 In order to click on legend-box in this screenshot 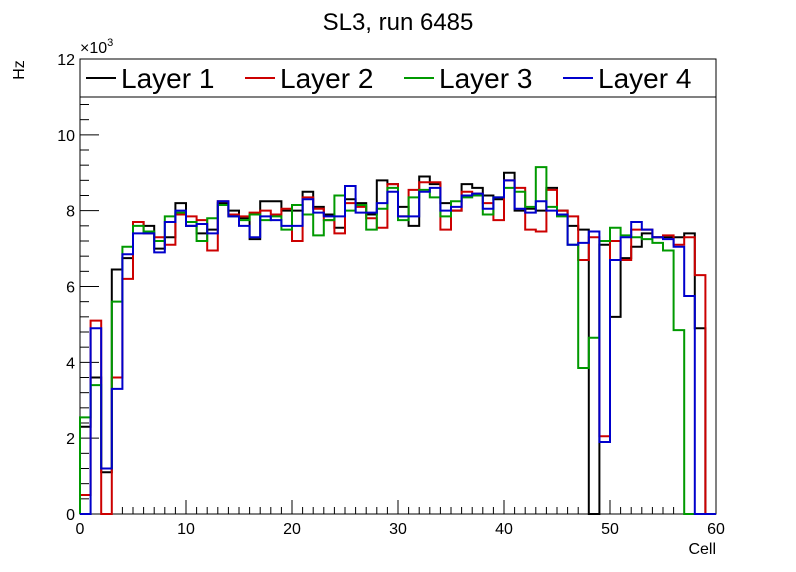, I will do `click(398, 78)`.